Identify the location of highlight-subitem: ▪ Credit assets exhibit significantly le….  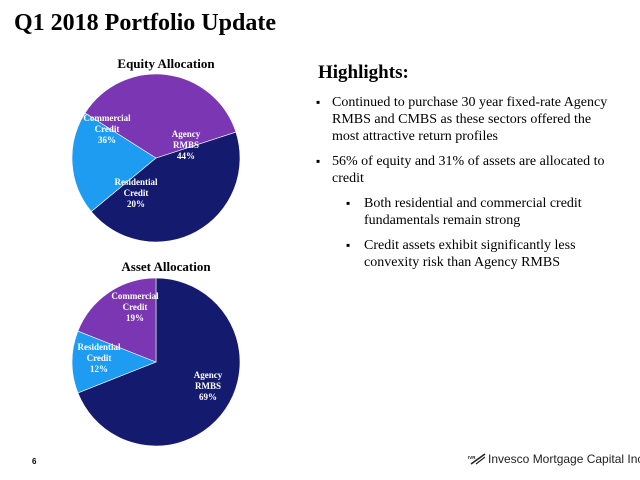
(466, 254).